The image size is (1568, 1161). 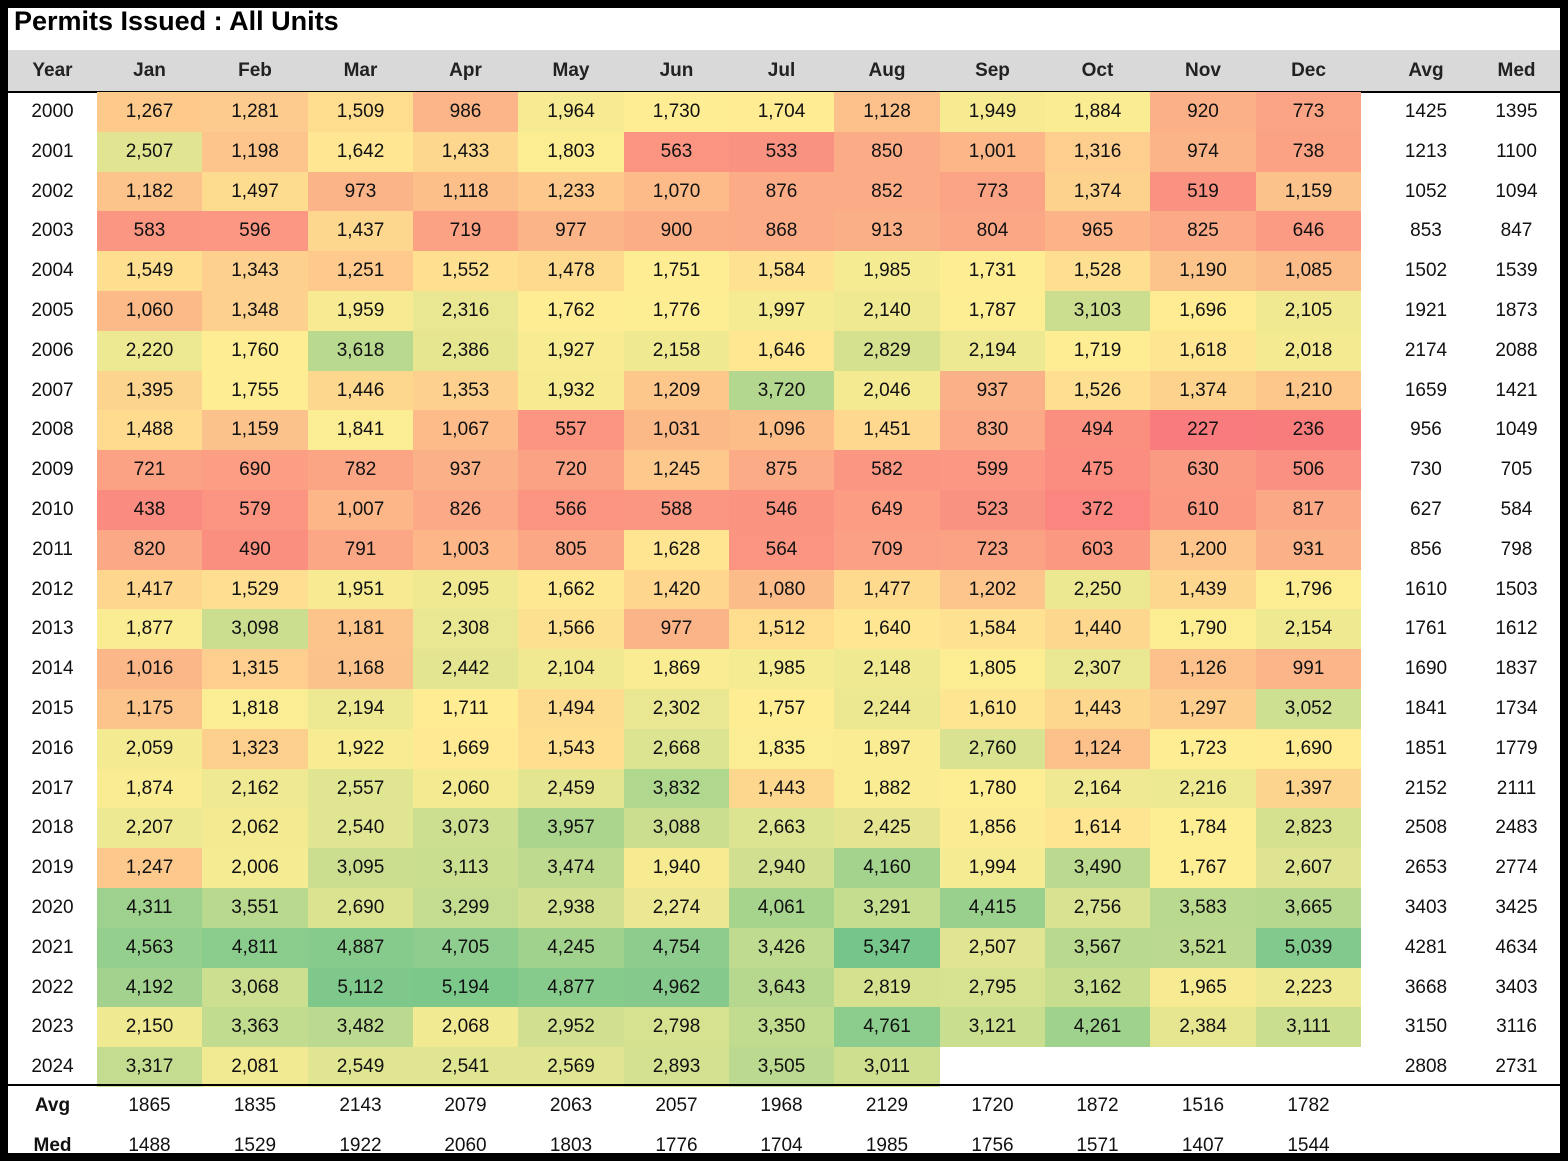 I want to click on heatmap-cell: 1,512, so click(x=781, y=629).